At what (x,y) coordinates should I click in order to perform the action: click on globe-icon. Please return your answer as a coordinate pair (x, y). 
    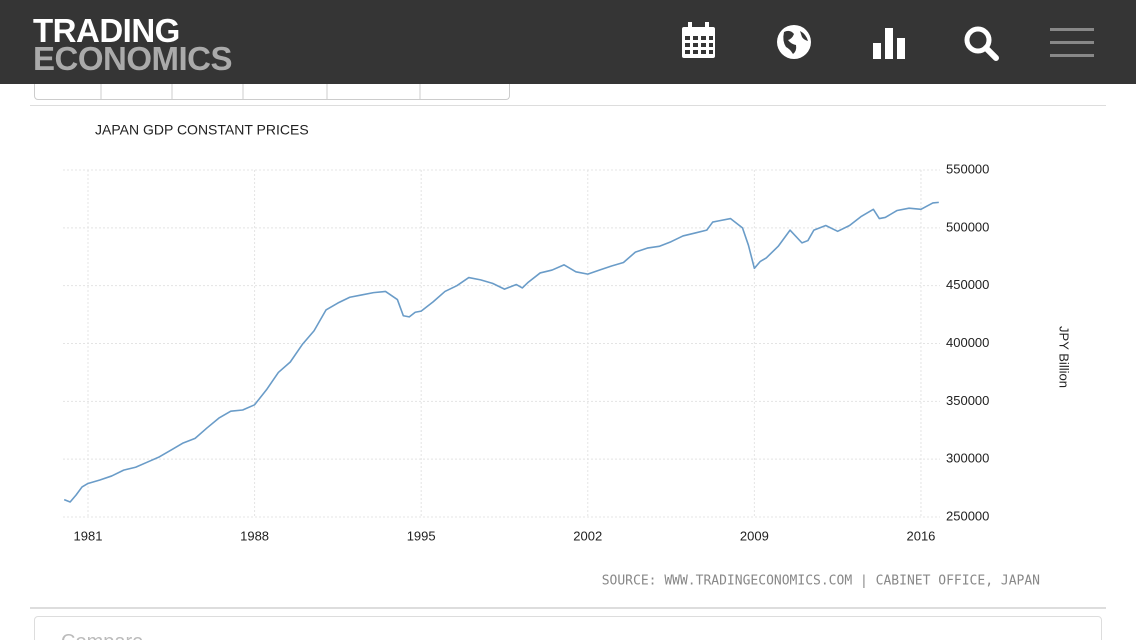
    Looking at the image, I should click on (794, 42).